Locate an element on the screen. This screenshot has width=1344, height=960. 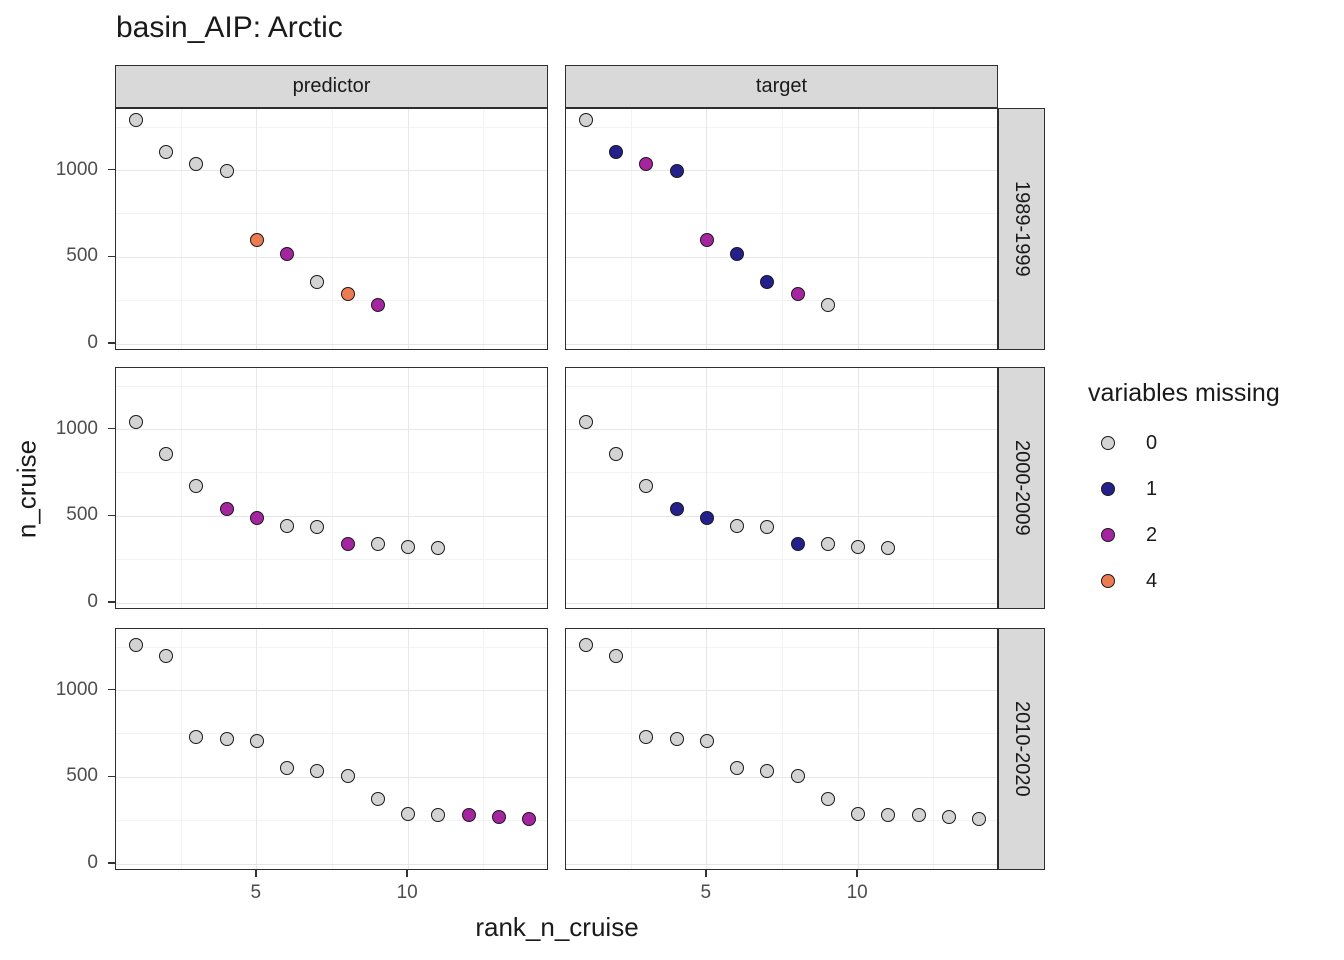
legend-entry-0: 0 is located at coordinates (1129, 443).